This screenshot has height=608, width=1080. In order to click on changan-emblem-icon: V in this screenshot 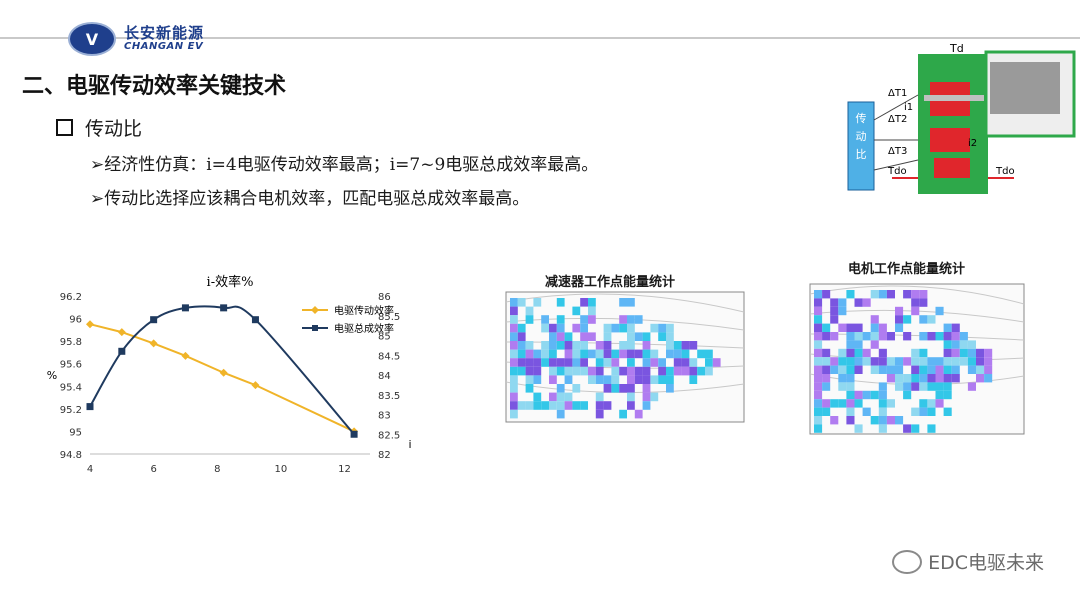, I will do `click(92, 39)`.